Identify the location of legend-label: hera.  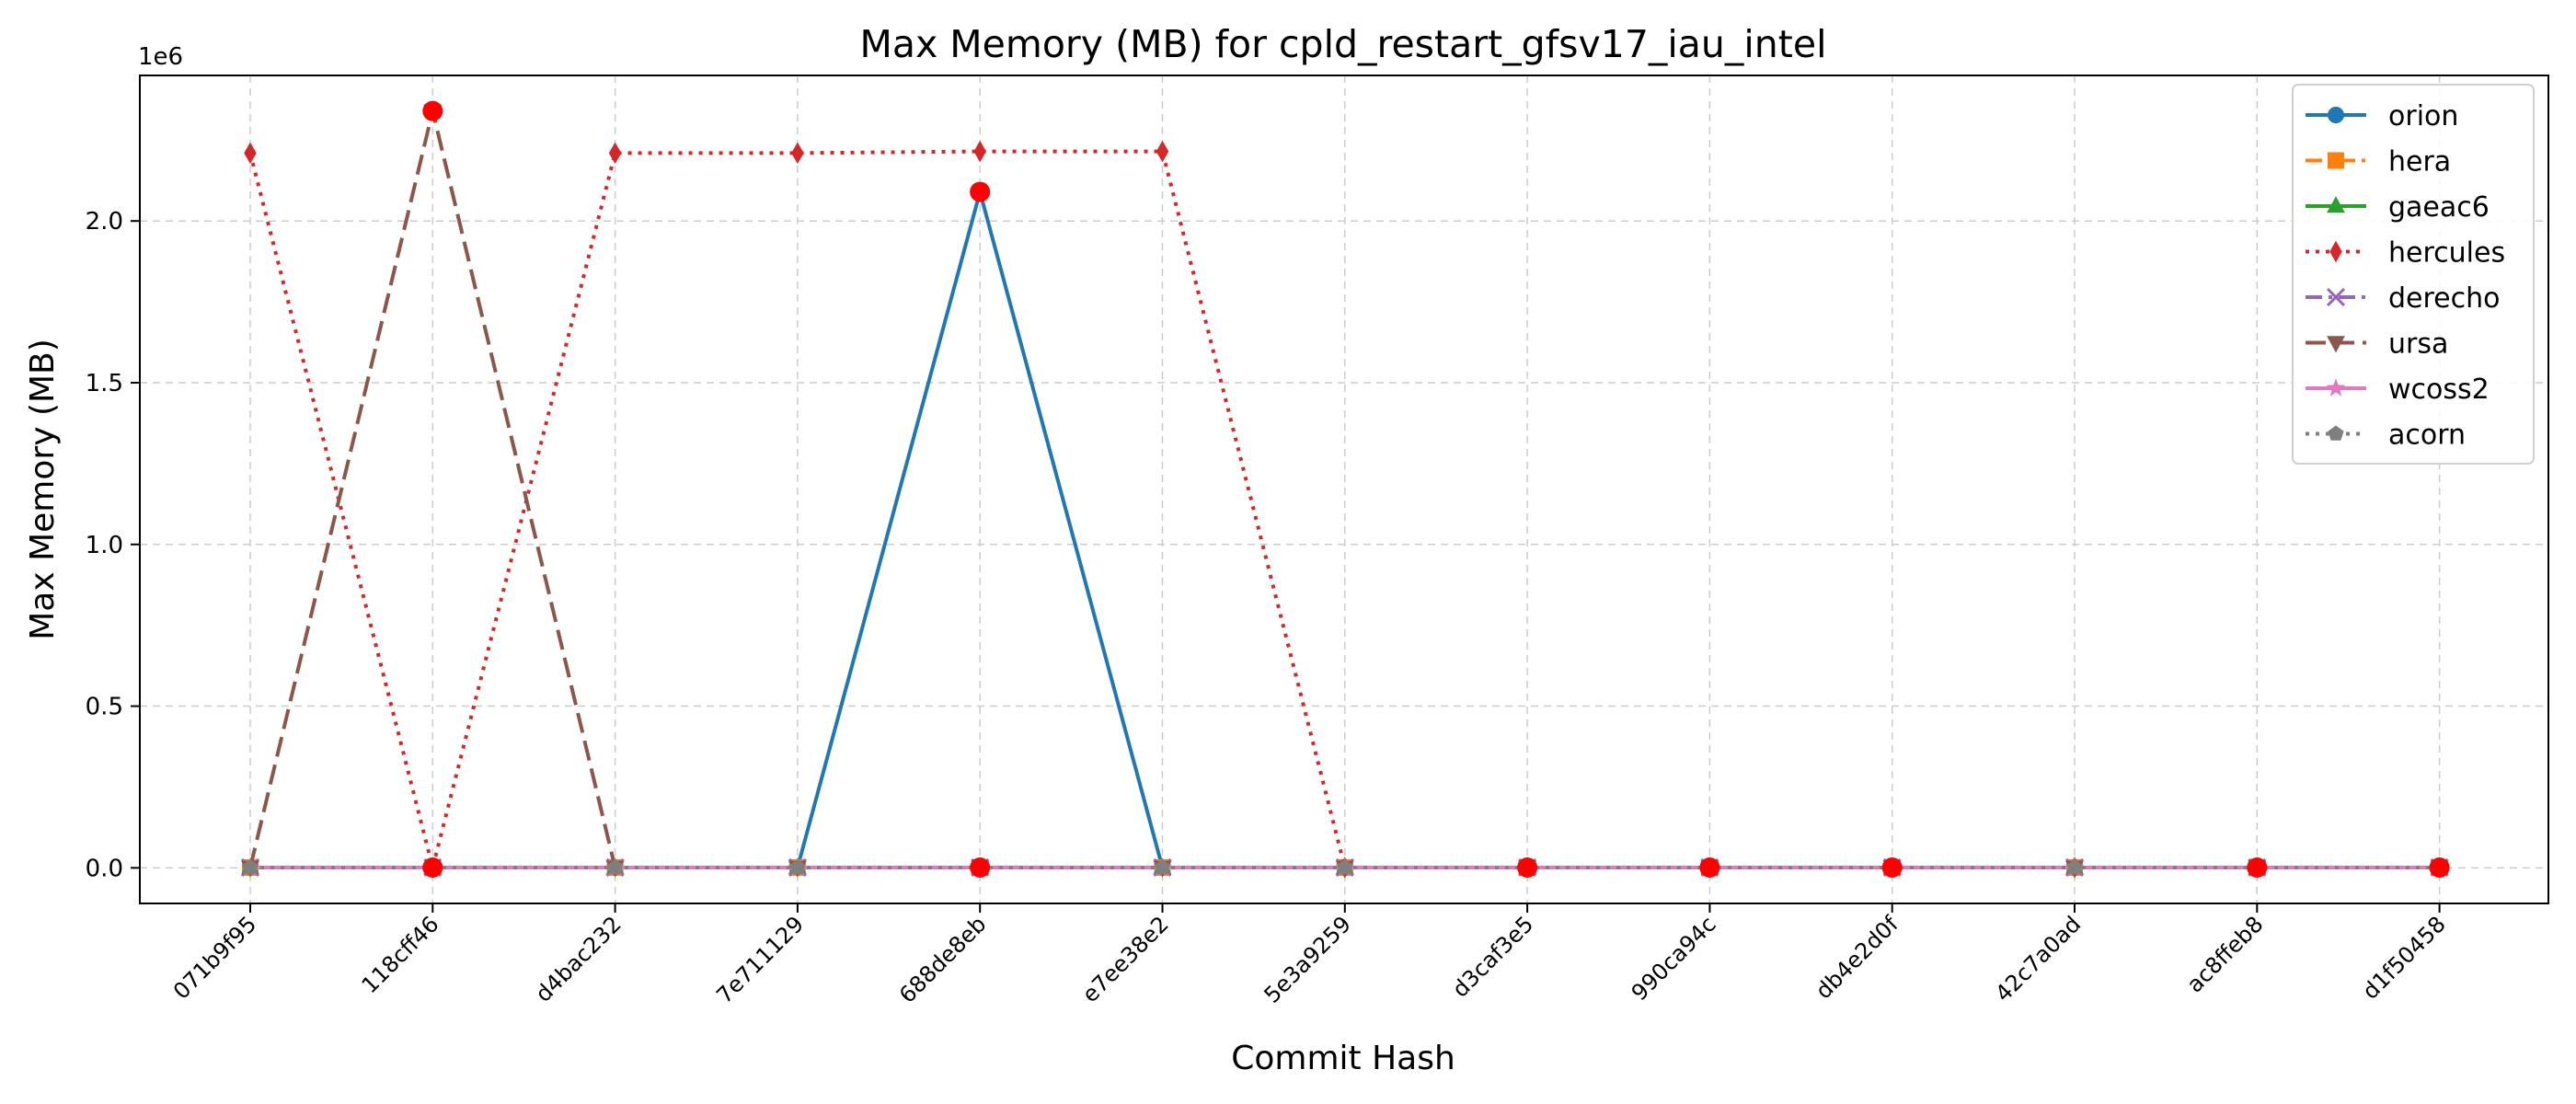
(2419, 162).